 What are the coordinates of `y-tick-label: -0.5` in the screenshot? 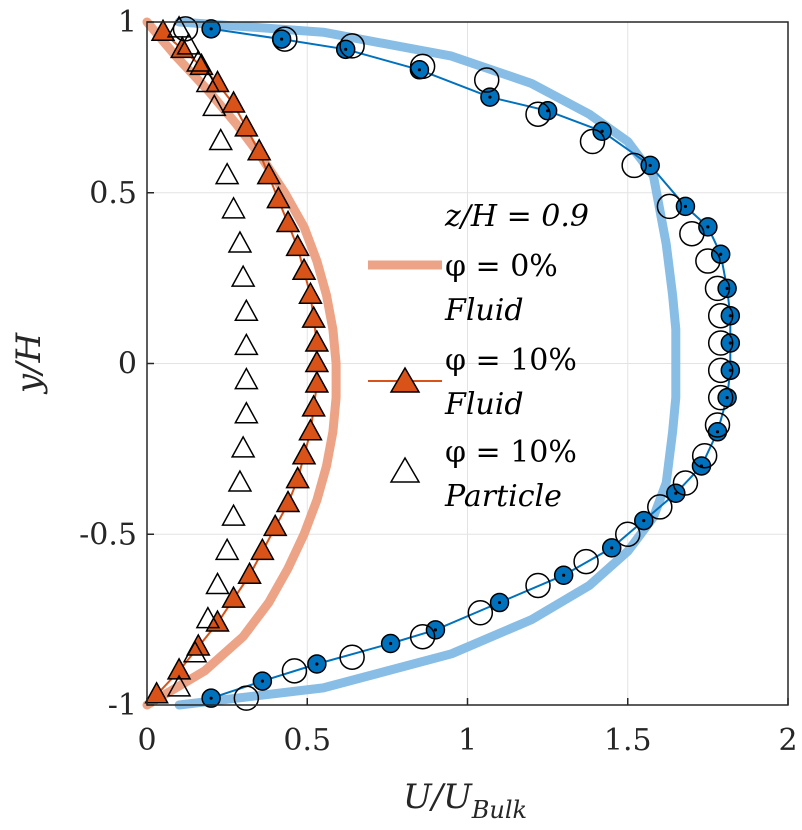 It's located at (108, 534).